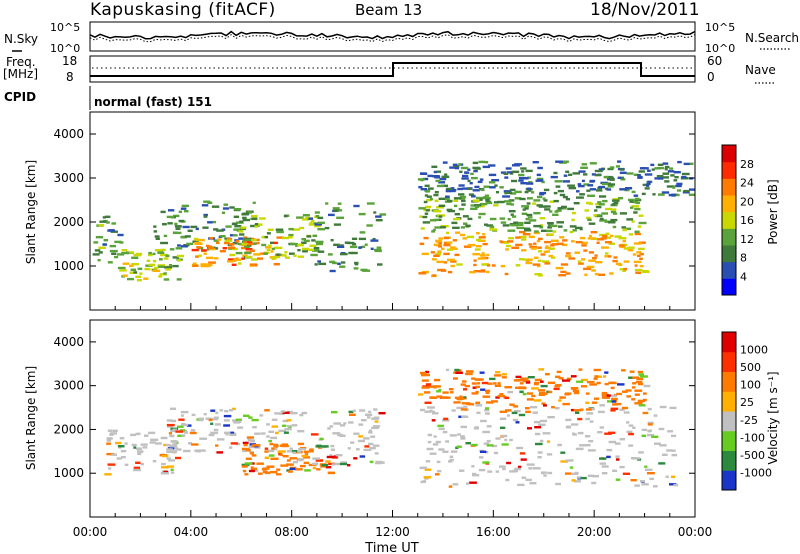  What do you see at coordinates (392, 69) in the screenshot?
I see `freq-trace` at bounding box center [392, 69].